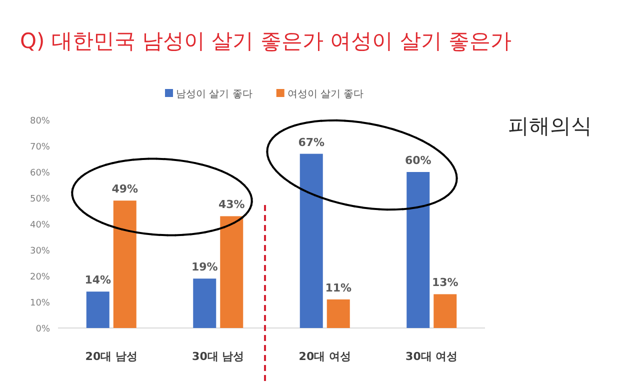  Describe the element at coordinates (40, 199) in the screenshot. I see `y-tick-label: 50%` at that location.